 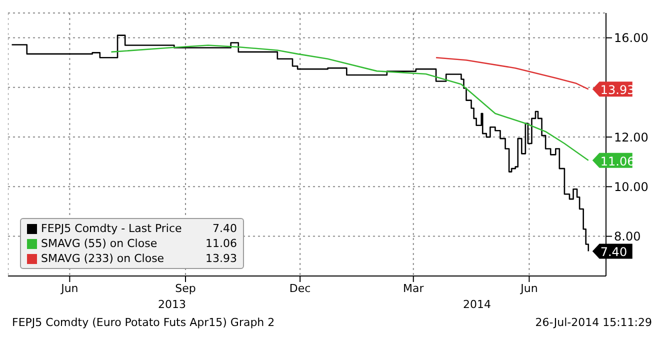 I want to click on y-tick-label: 8.00, so click(x=627, y=237).